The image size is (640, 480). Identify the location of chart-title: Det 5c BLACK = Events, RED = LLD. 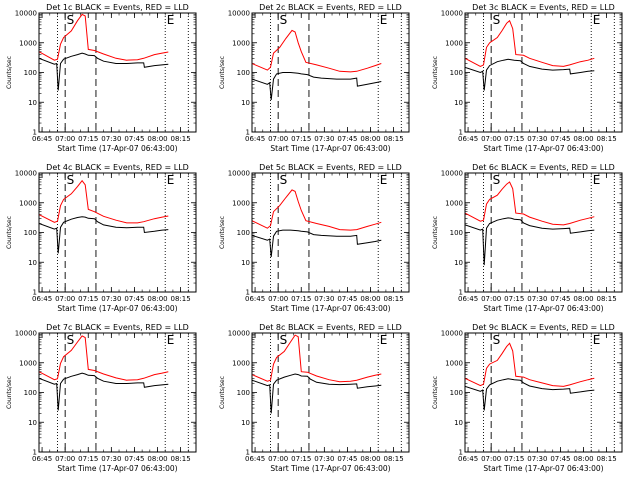
(330, 167).